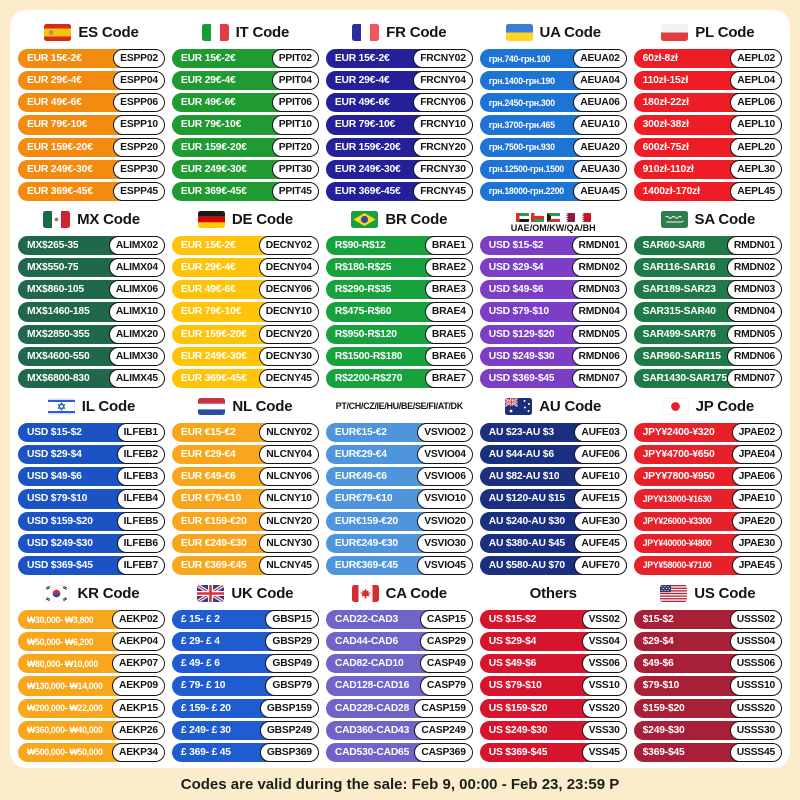 Image resolution: width=800 pixels, height=800 pixels. I want to click on section-title: PT/CH/CZ/IE/HU/BE/SE/FI/AT/DK, so click(399, 406).